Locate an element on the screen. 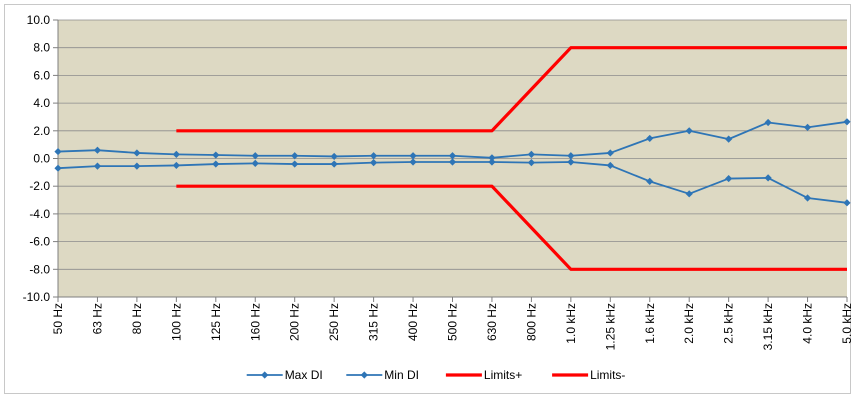 The image size is (853, 396). x-tick-label: 160 Hz is located at coordinates (255, 322).